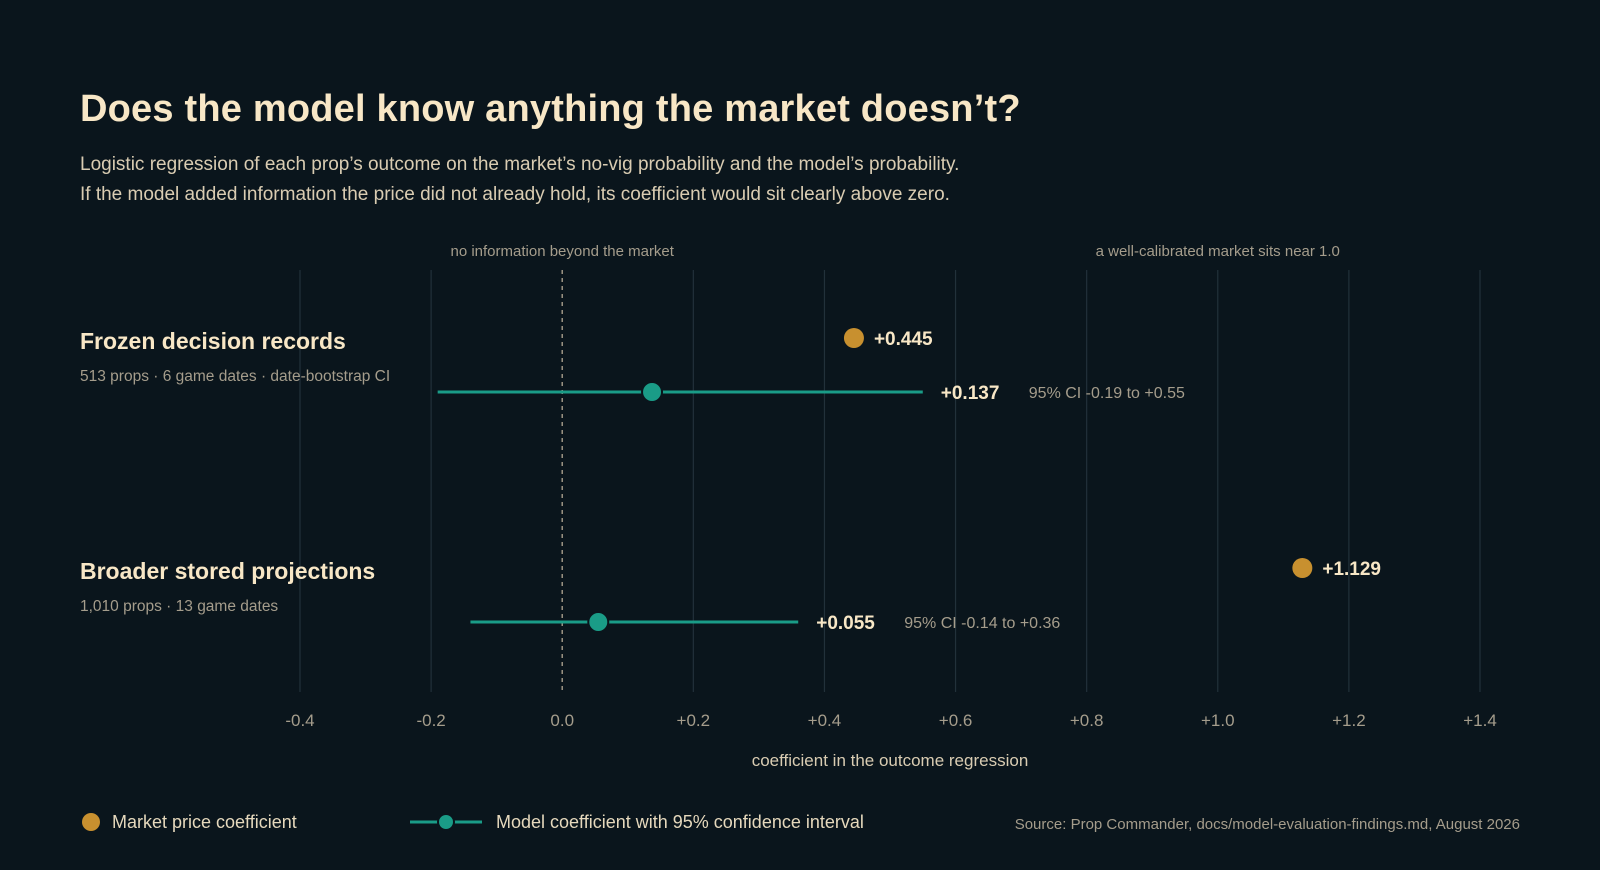 Image resolution: width=1600 pixels, height=870 pixels. I want to click on market-value-label: +0.445, so click(903, 339).